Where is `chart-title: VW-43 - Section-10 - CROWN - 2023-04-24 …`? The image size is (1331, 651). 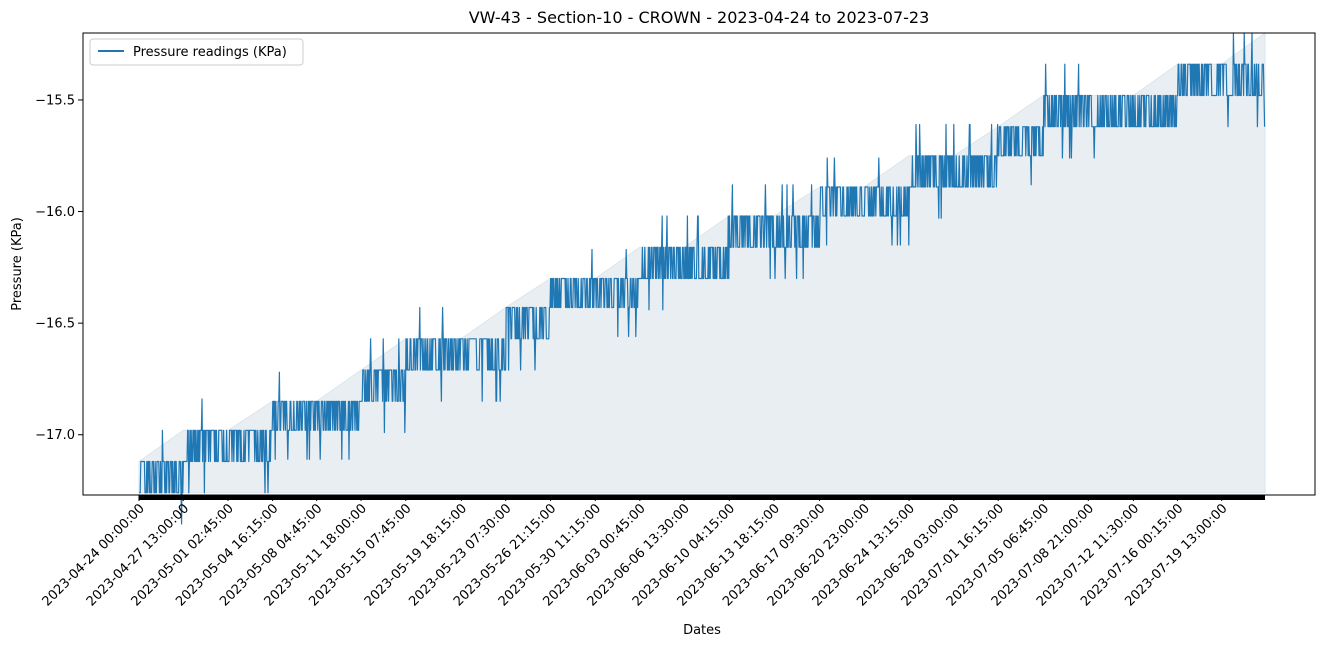 chart-title: VW-43 - Section-10 - CROWN - 2023-04-24 … is located at coordinates (699, 17).